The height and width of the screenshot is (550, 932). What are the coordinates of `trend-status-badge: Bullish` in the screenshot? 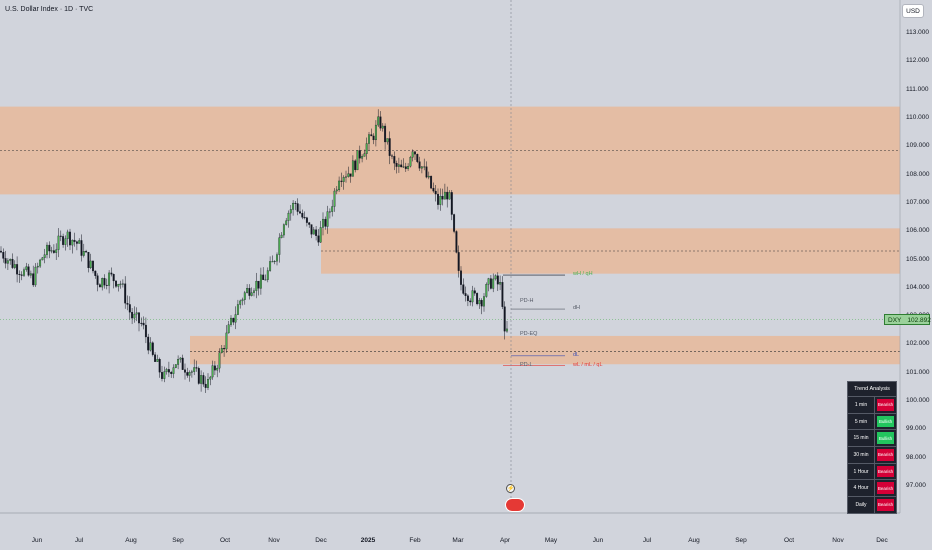 It's located at (885, 438).